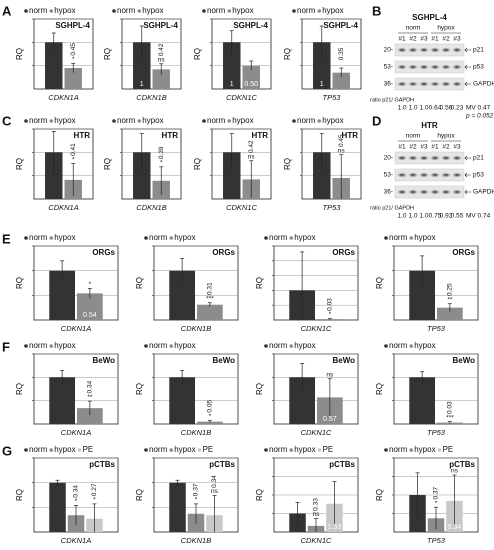  I want to click on value-label: 0.33, so click(316, 504).